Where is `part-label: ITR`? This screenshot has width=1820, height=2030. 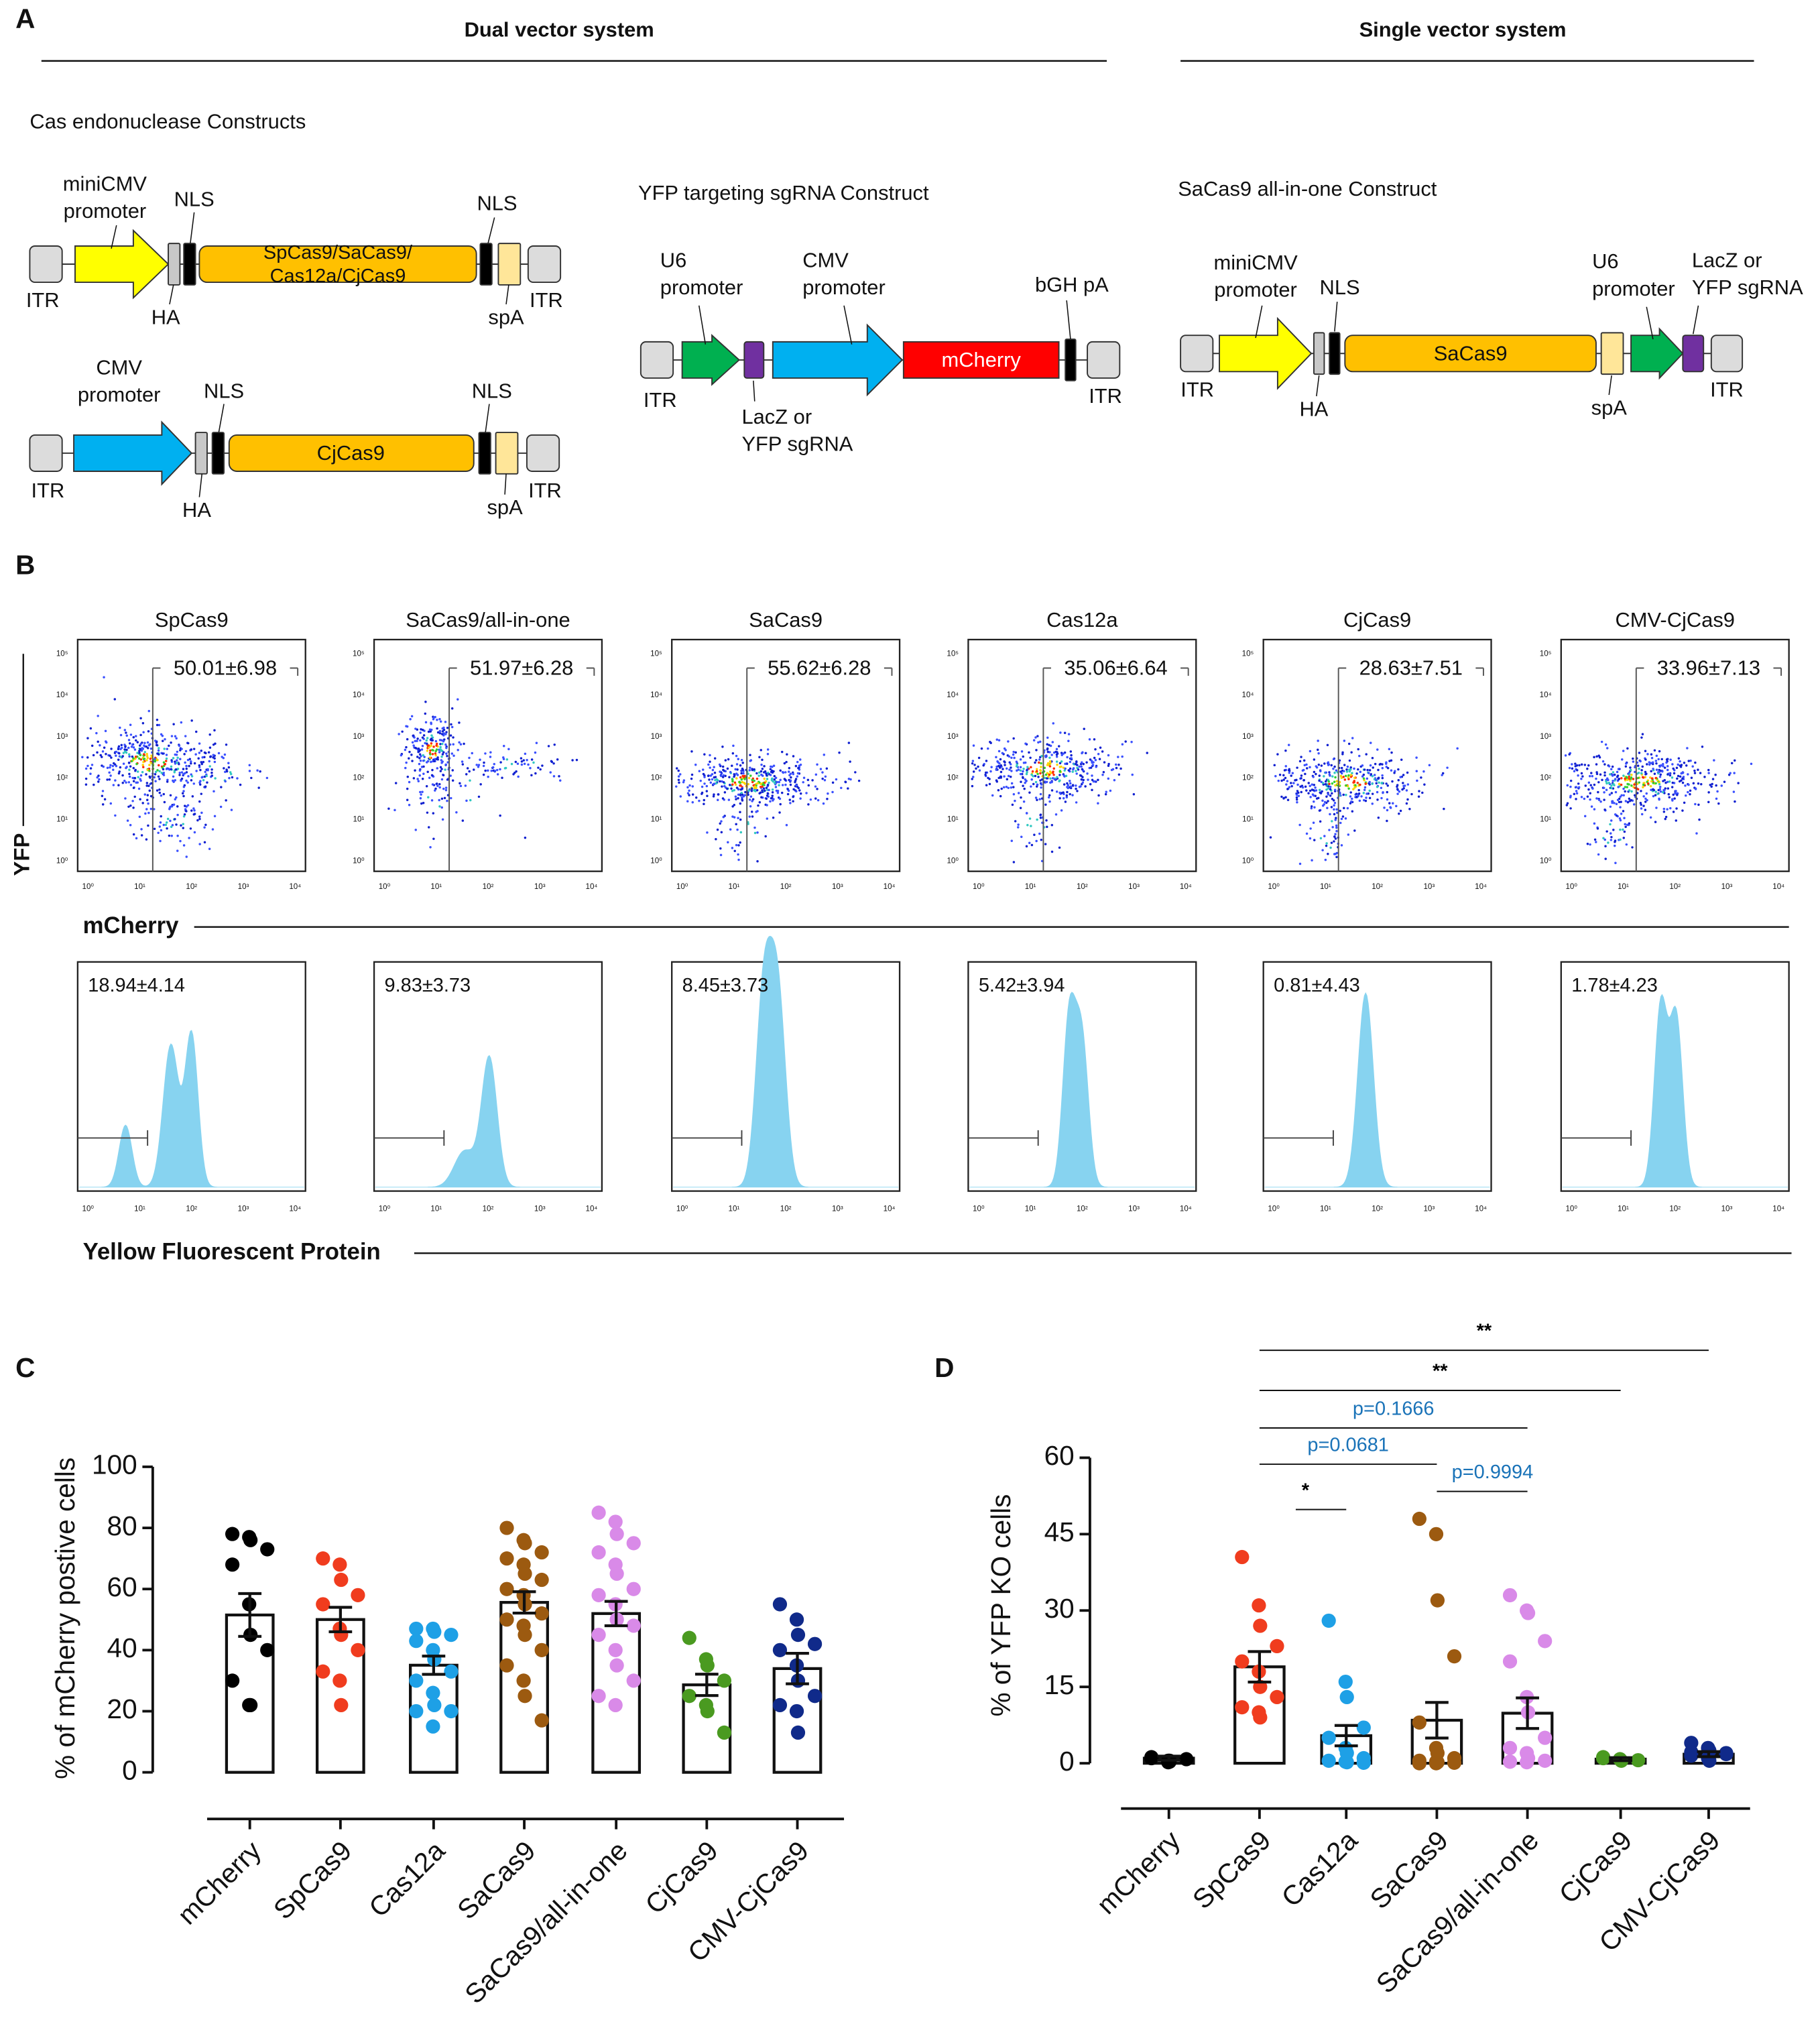 part-label: ITR is located at coordinates (1197, 389).